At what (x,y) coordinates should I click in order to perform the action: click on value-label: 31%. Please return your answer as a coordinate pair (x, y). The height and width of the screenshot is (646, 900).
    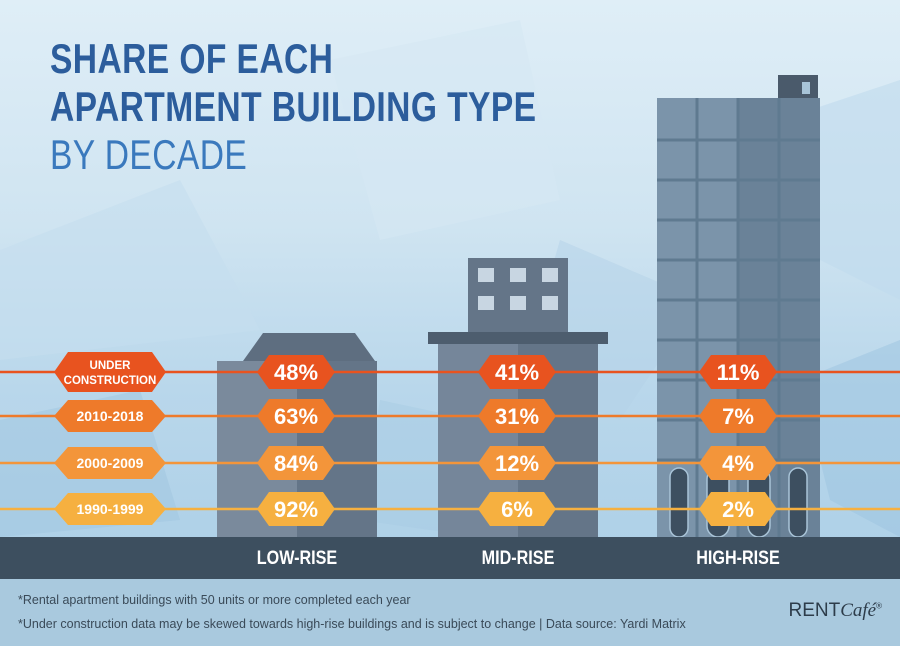
    Looking at the image, I should click on (517, 416).